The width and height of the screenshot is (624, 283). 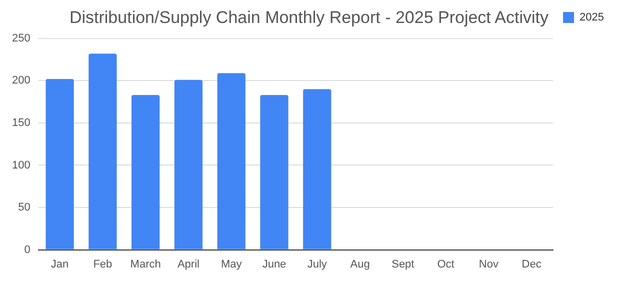 What do you see at coordinates (21, 38) in the screenshot?
I see `y-tick-label: 250` at bounding box center [21, 38].